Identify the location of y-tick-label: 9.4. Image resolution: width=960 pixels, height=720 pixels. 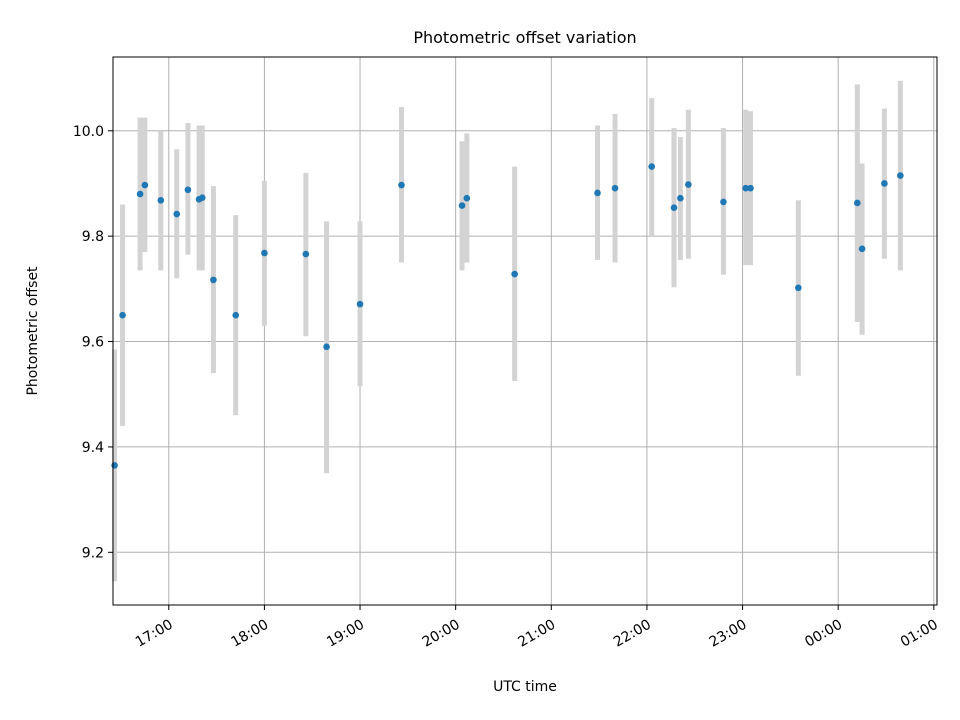
(93, 448).